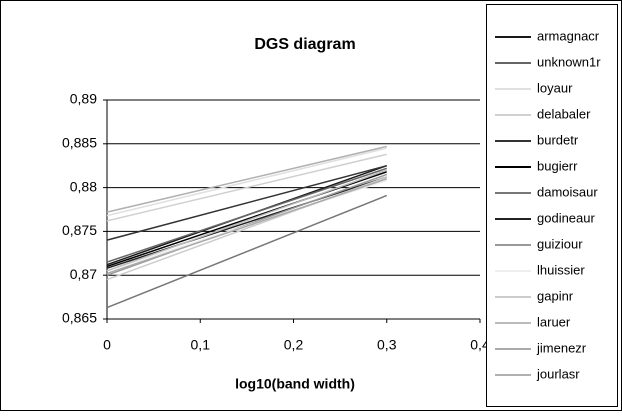 This screenshot has height=416, width=622. I want to click on legend-label: loyaur, so click(555, 87).